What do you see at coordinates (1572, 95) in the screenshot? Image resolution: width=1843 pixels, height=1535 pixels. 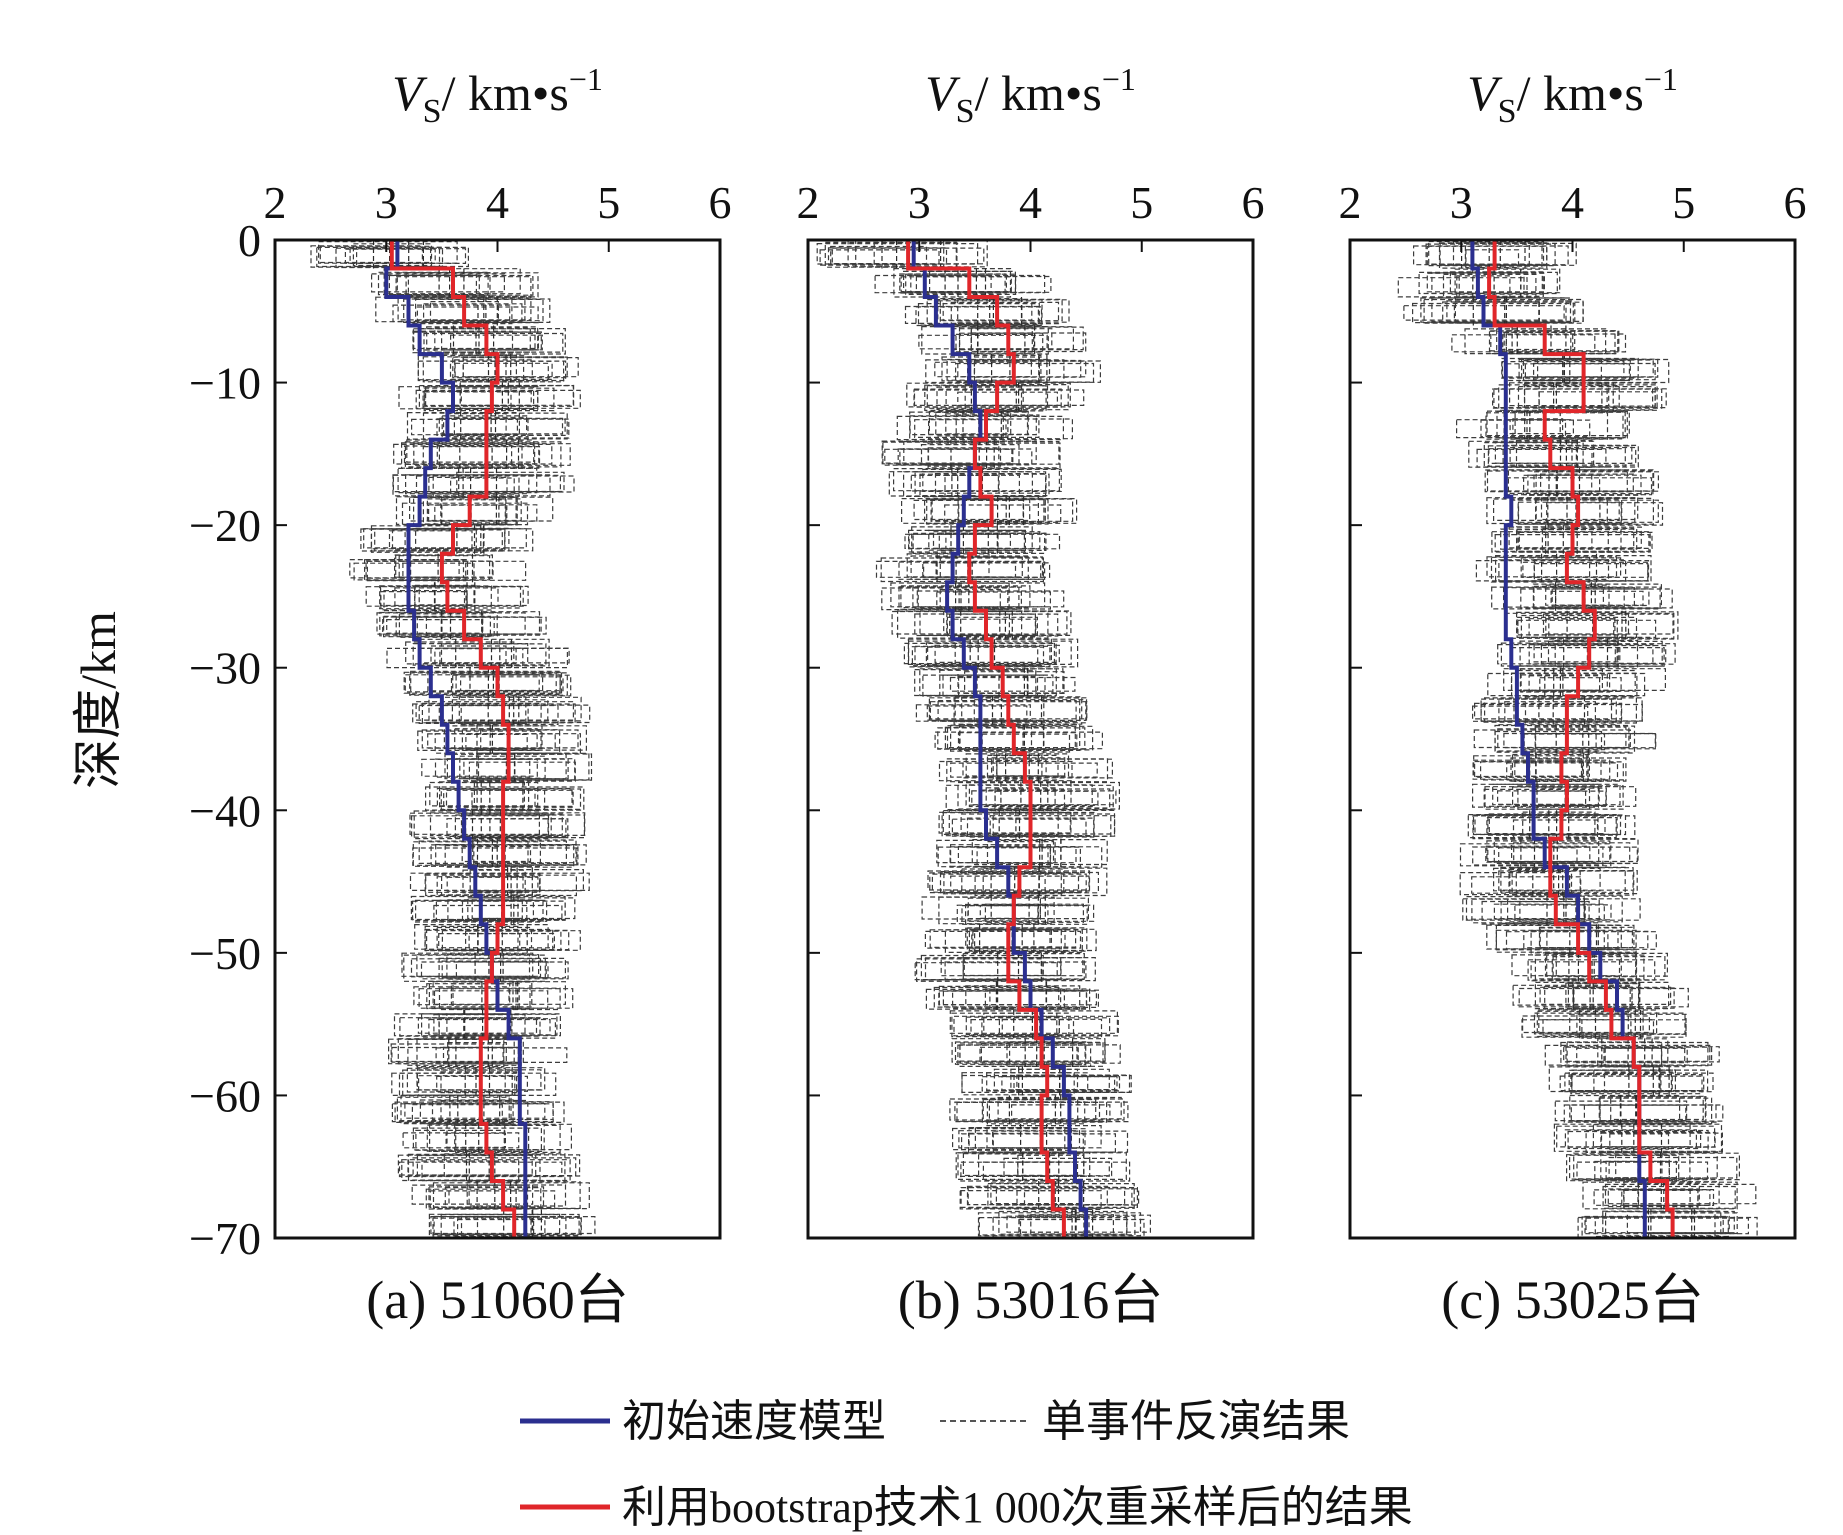 I see `x-axis-title: VS/ km•s−1` at bounding box center [1572, 95].